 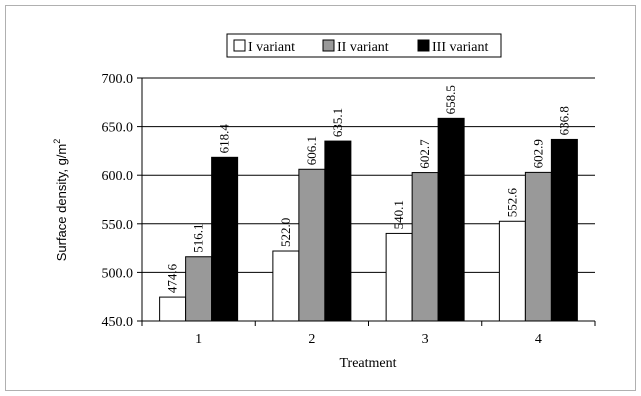 I want to click on y-tick-label: 700.0, so click(x=118, y=79).